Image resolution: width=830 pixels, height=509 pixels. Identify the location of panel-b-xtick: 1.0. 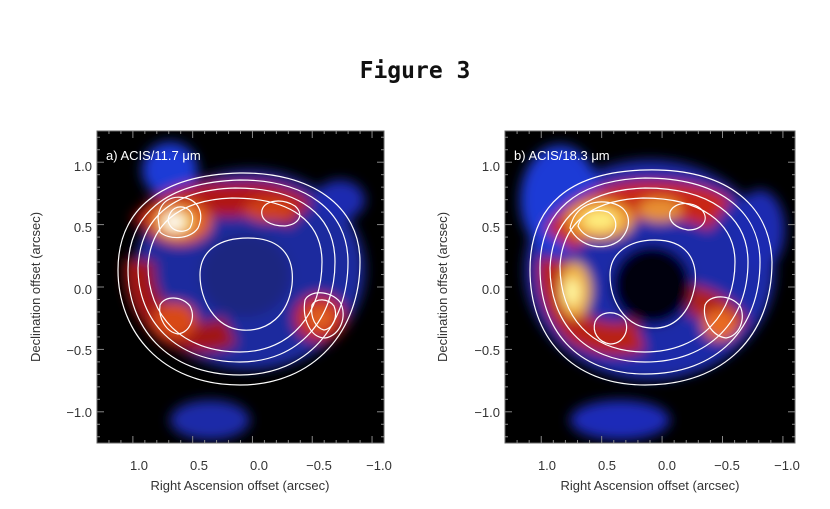
(547, 465).